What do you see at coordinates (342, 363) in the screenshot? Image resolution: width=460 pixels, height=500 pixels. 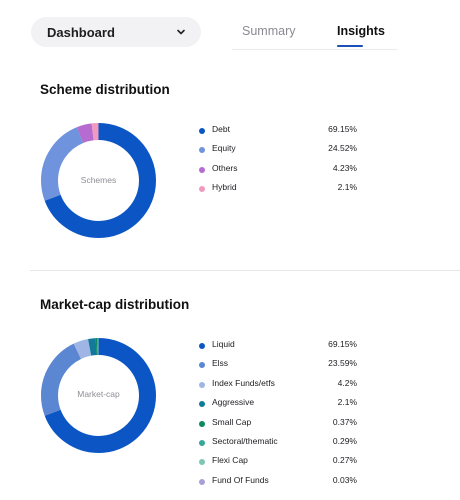 I see `legend-percentage: 23.59%` at bounding box center [342, 363].